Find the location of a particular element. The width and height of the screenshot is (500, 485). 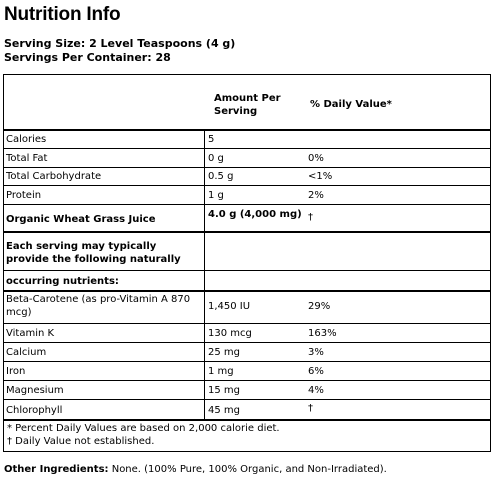

row-vitamin-k-dv: 163% is located at coordinates (322, 333).